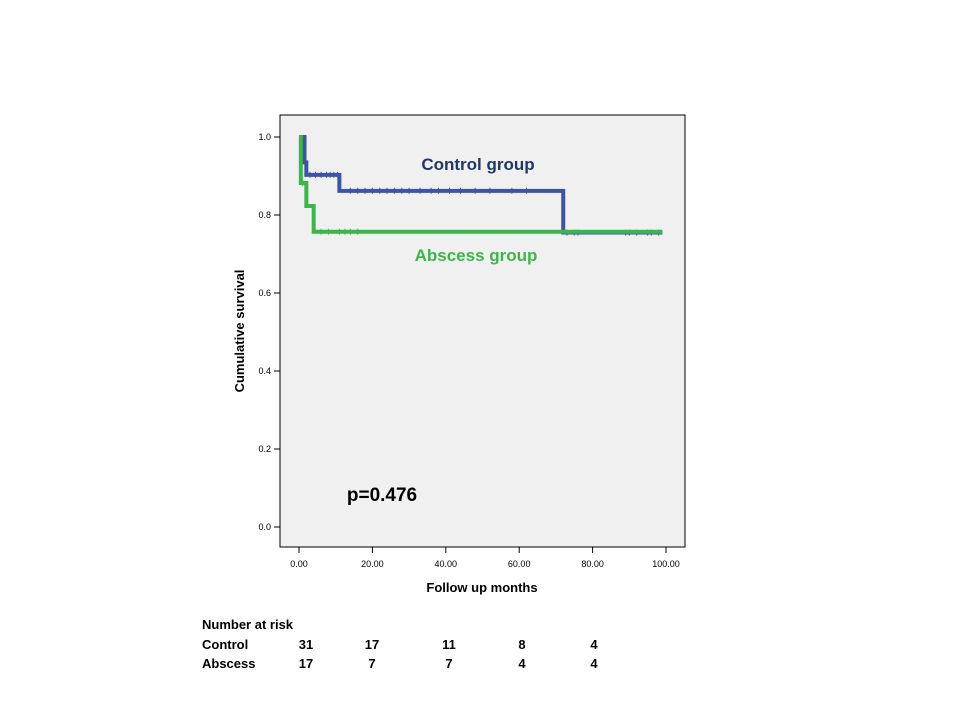 This screenshot has width=960, height=720. Describe the element at coordinates (519, 564) in the screenshot. I see `x-tick-label: 60.00` at that location.